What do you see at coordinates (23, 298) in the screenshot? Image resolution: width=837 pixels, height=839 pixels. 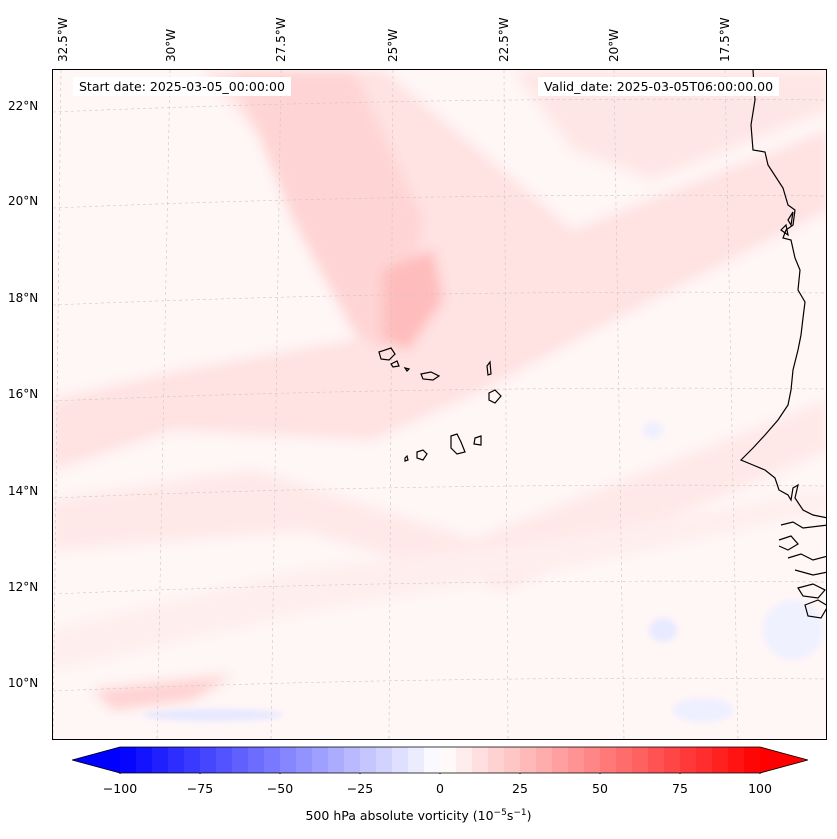 I see `lat-label-18n: 18°N` at bounding box center [23, 298].